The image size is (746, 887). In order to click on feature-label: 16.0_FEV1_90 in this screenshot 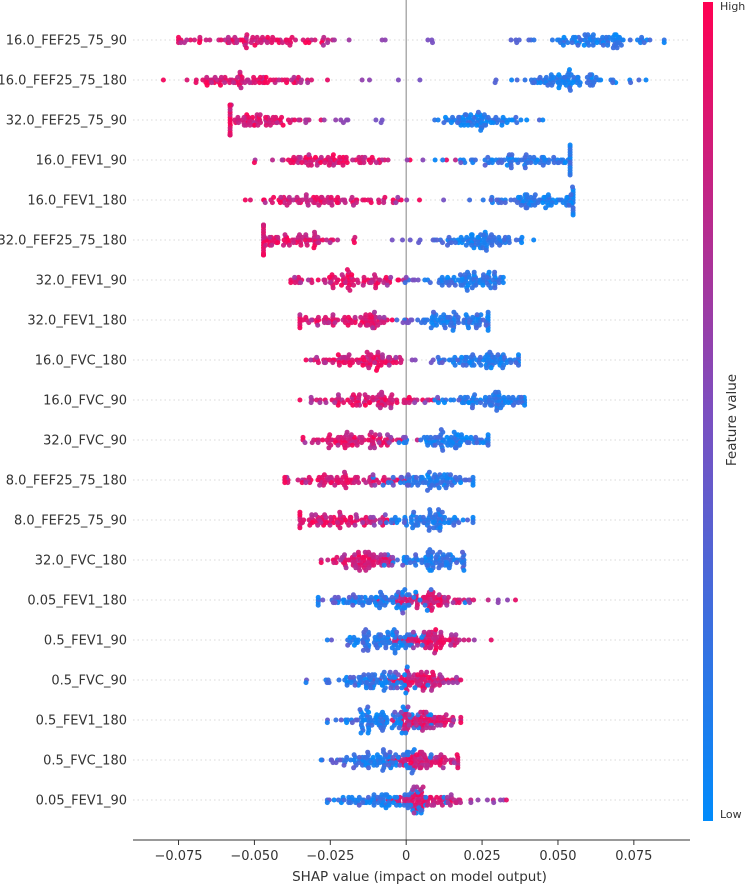, I will do `click(81, 161)`.